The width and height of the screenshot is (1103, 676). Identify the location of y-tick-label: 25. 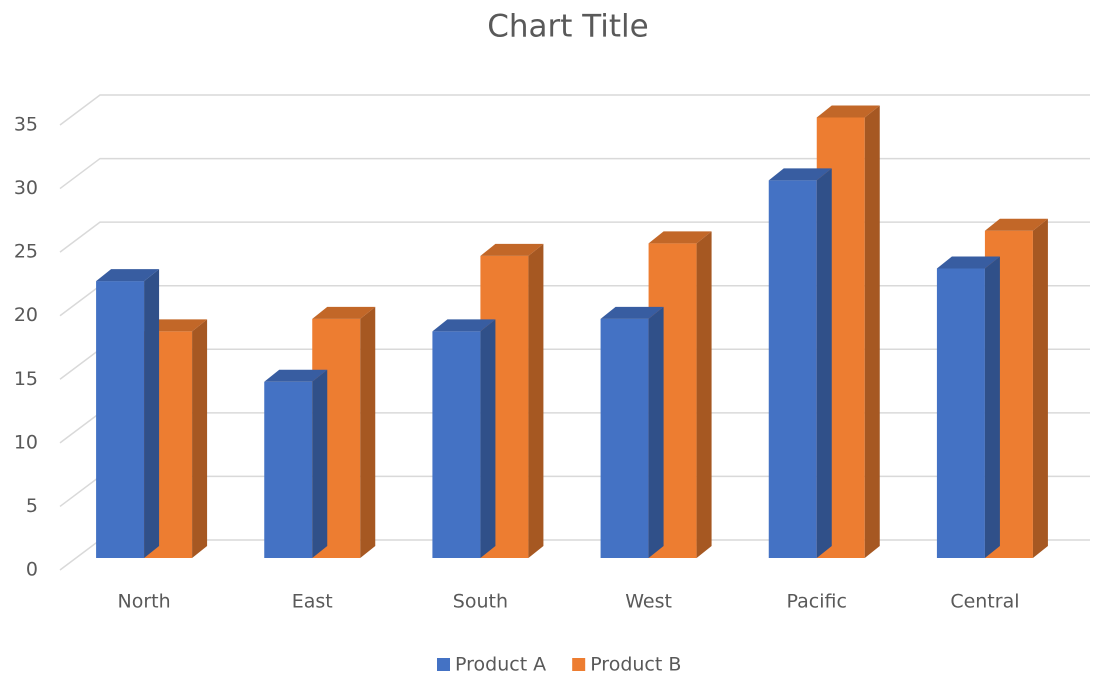
(26, 252).